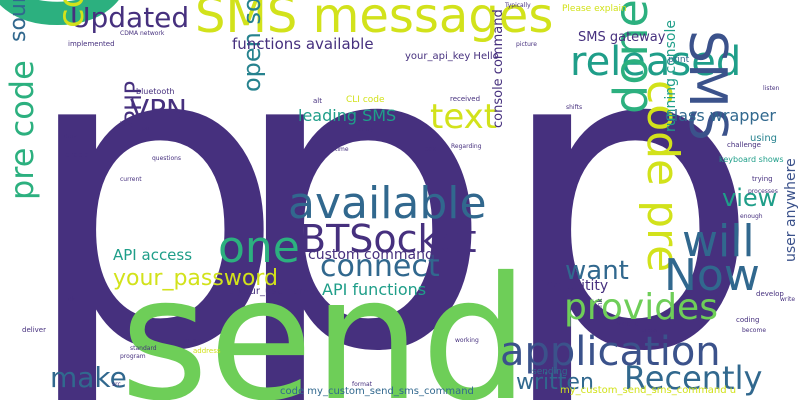 The width and height of the screenshot is (800, 400). I want to click on cloud-word: press, so click(649, 330).